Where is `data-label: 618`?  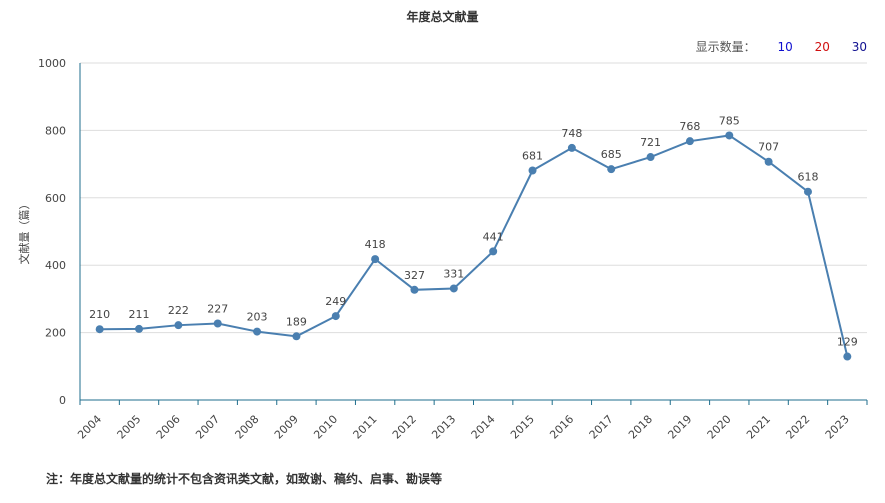
data-label: 618 is located at coordinates (807, 177).